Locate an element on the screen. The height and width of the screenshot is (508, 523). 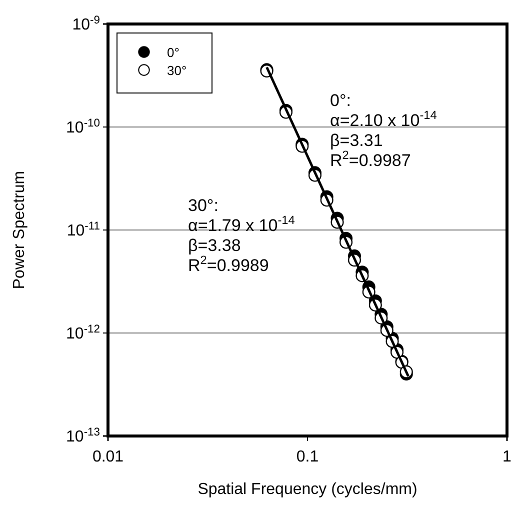
y-tick-label: 10$^{-10}$ is located at coordinates (83, 127).